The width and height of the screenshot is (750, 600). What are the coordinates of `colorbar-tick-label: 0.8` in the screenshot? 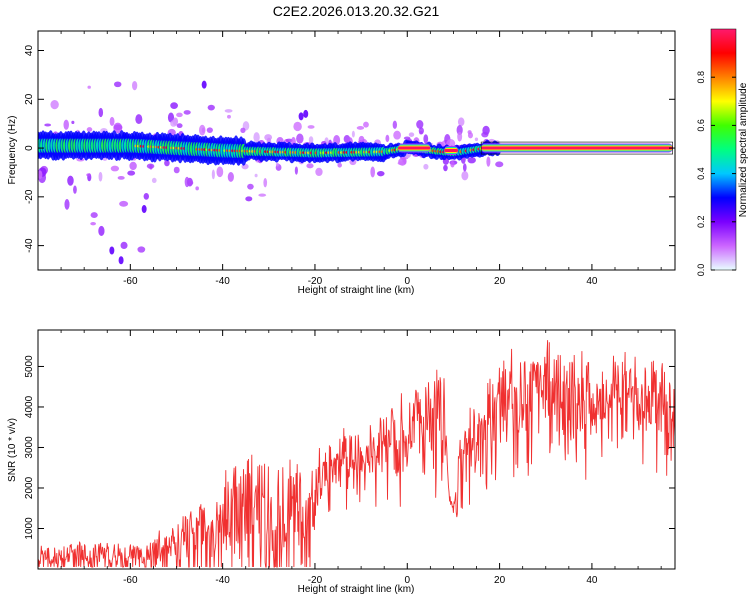 It's located at (701, 77).